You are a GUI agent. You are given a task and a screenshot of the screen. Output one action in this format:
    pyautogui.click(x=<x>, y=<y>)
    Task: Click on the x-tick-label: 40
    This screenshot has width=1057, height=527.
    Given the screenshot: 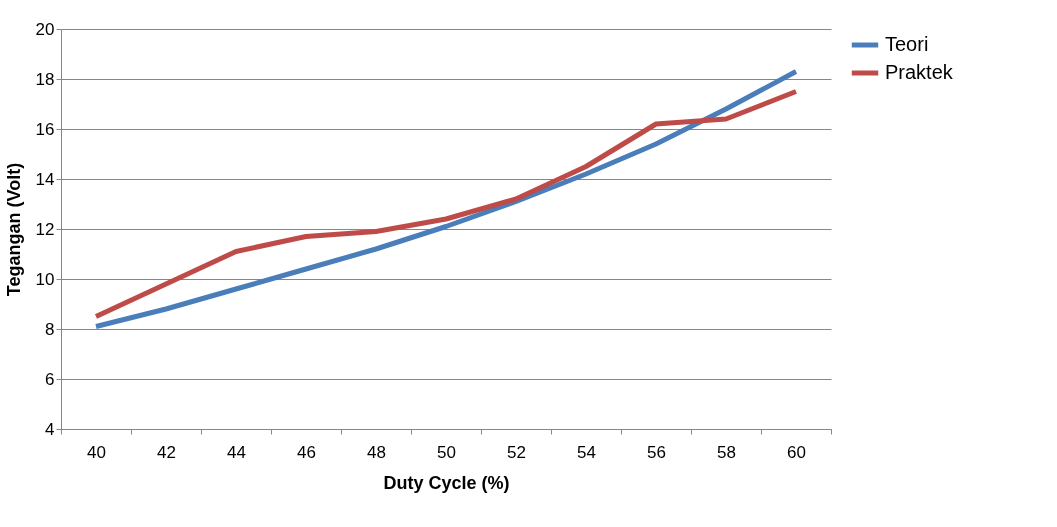 What is the action you would take?
    pyautogui.click(x=96, y=452)
    